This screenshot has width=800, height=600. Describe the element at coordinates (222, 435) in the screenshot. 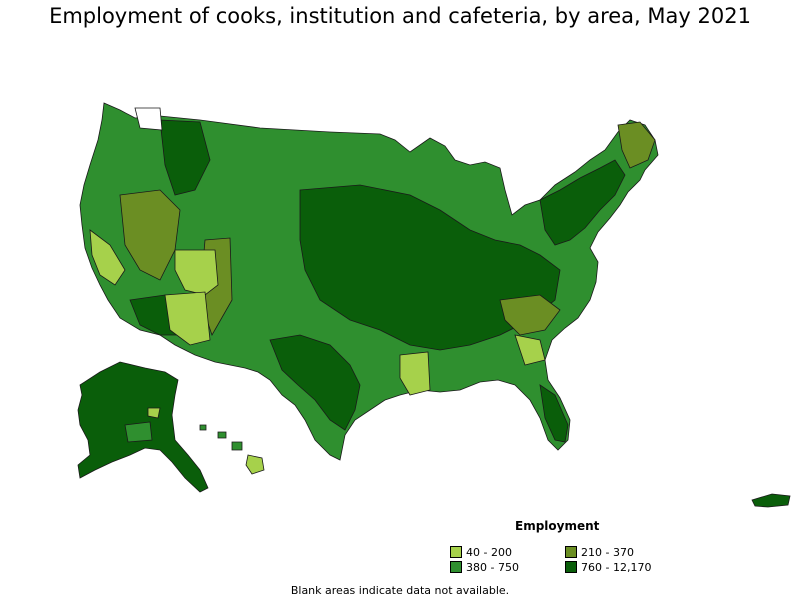

I see `hawaii-oahu` at that location.